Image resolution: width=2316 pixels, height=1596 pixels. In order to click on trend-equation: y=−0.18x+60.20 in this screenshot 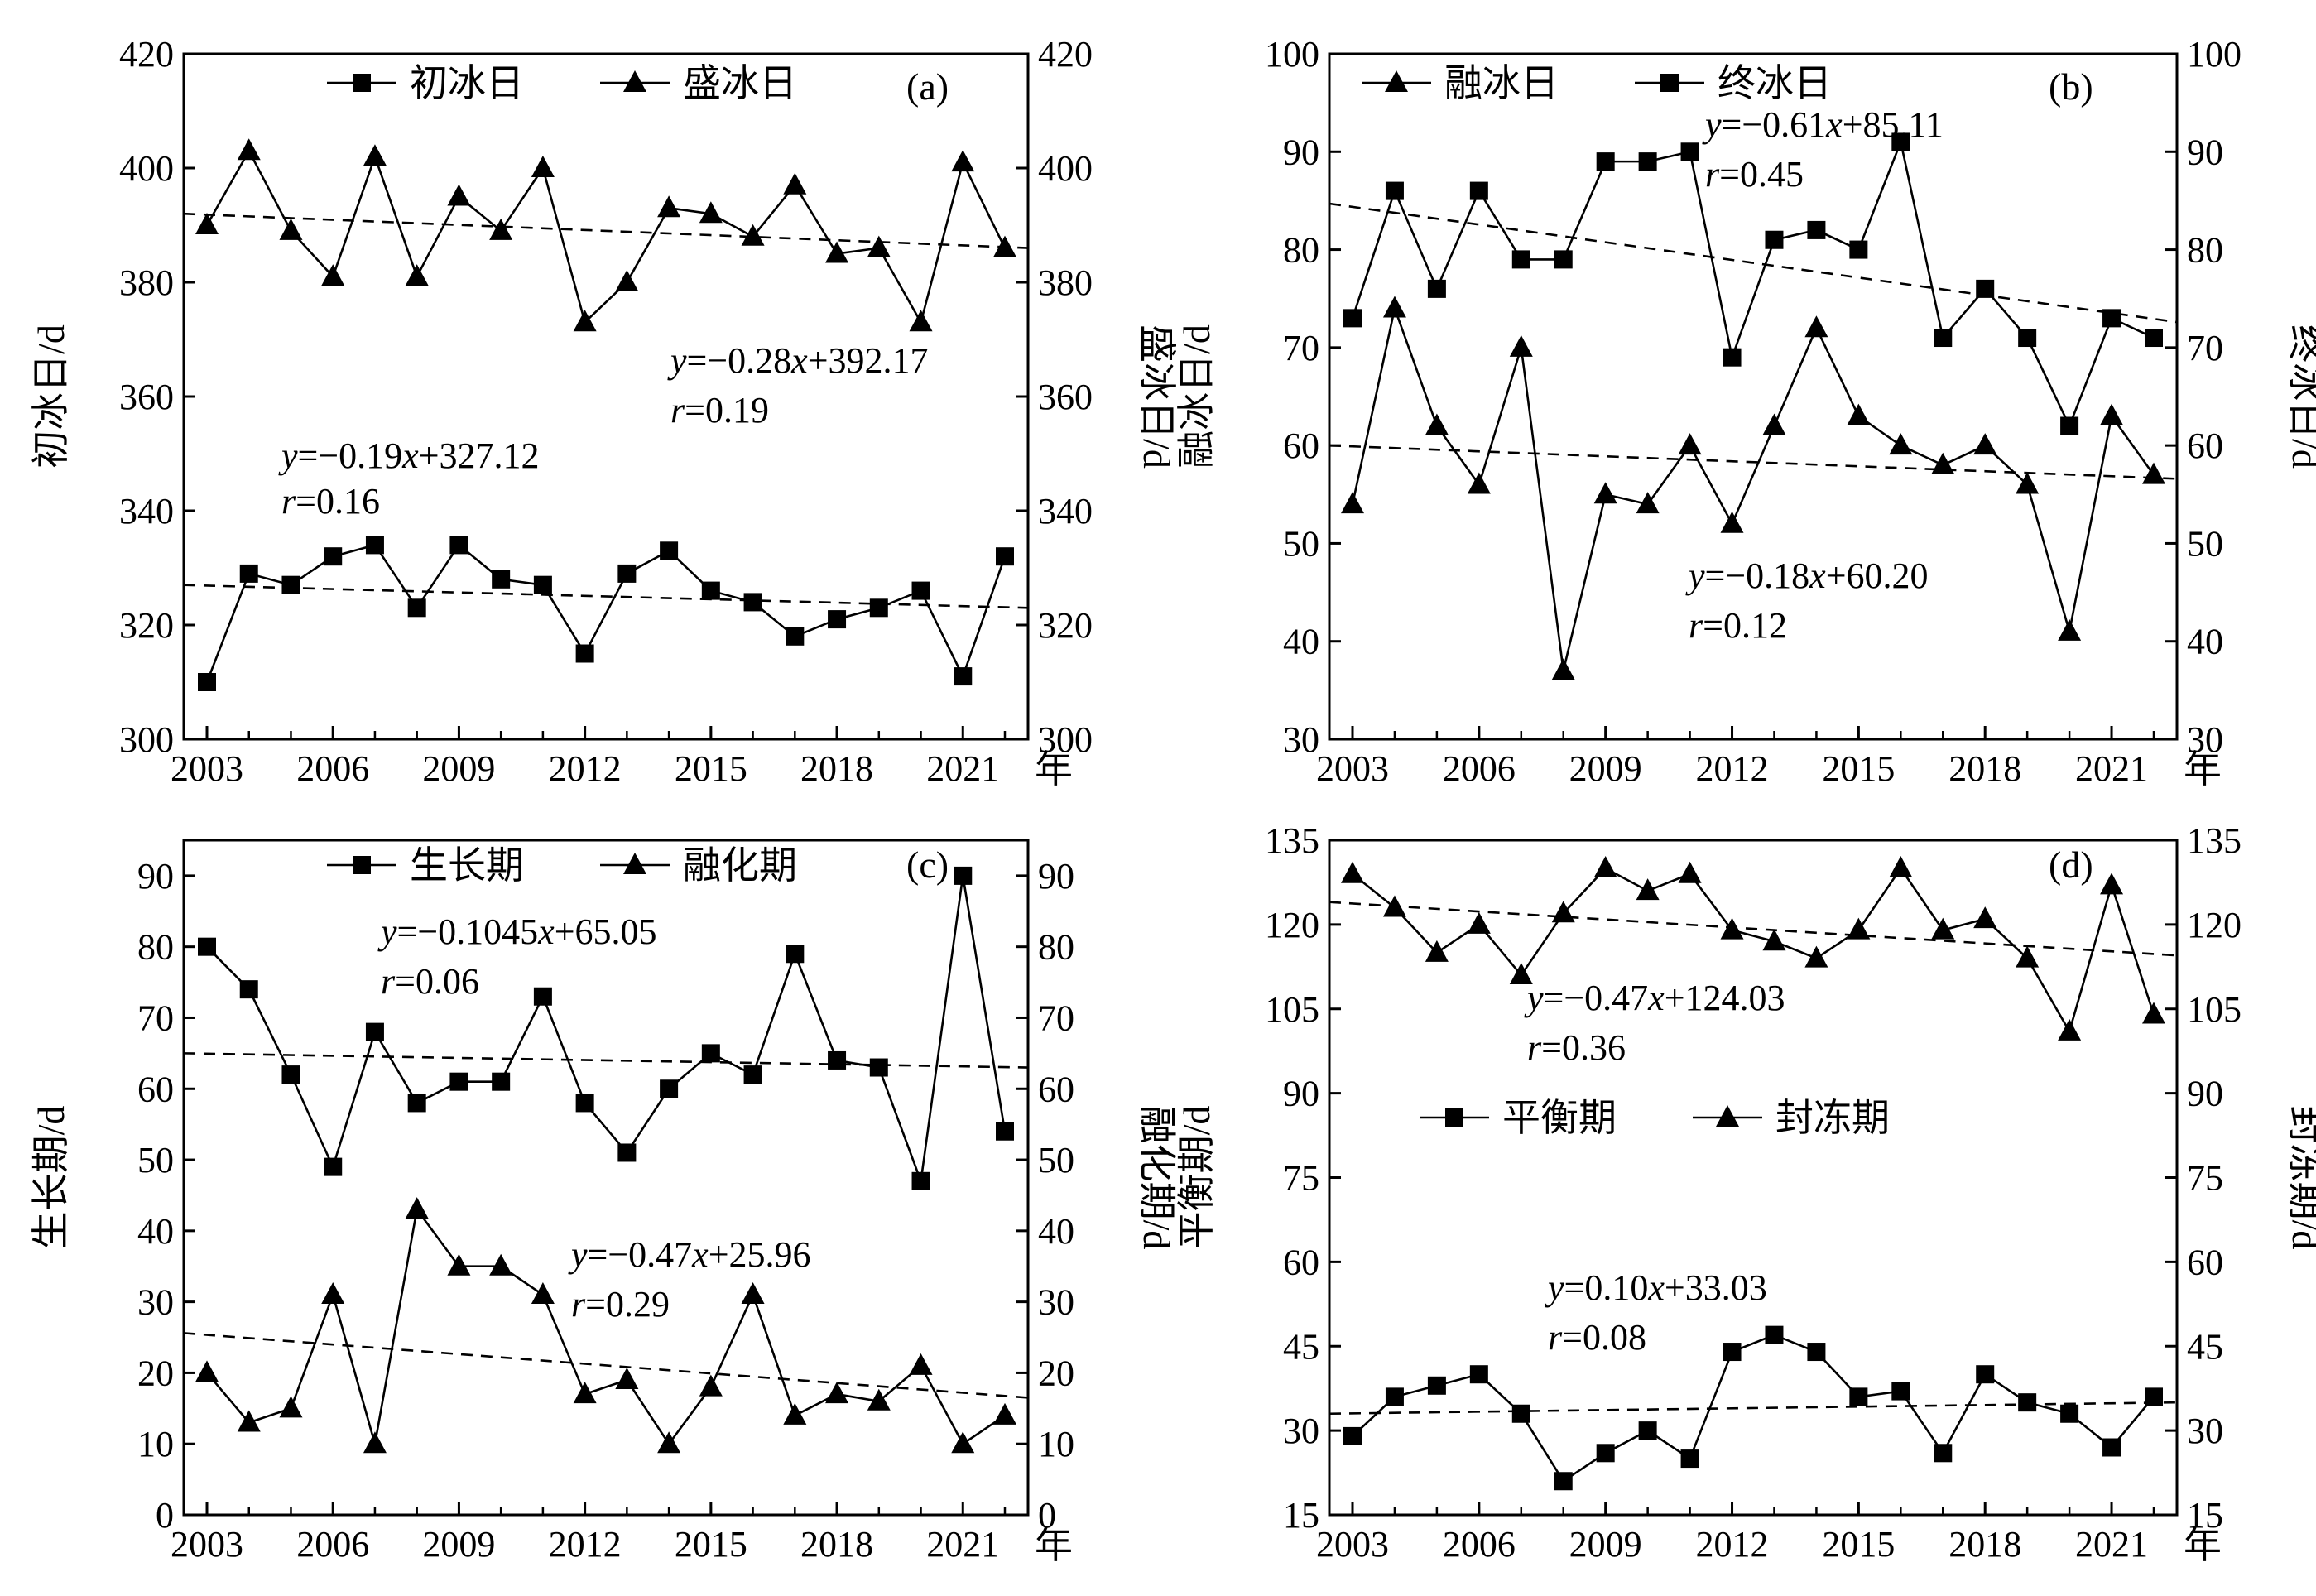, I will do `click(1807, 575)`.